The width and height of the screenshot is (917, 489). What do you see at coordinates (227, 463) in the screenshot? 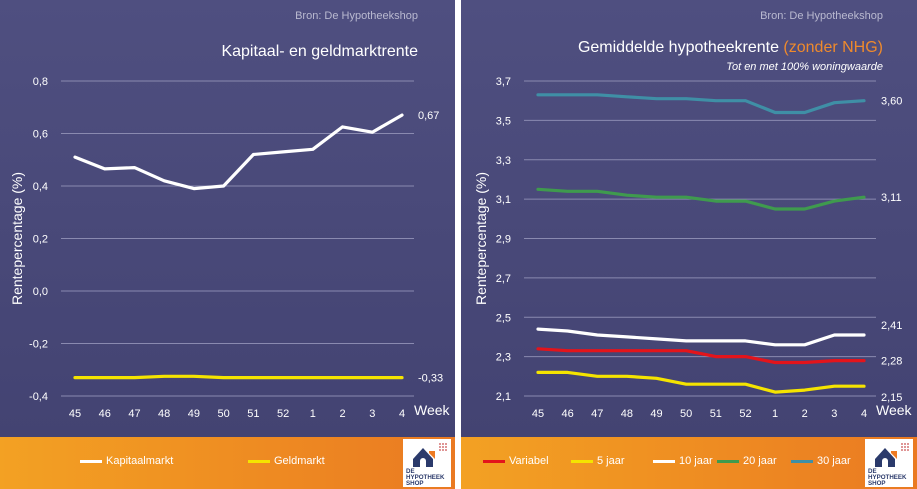
I see `legend-bar: Kapitaalmarkt Geldmarkt DE HYPOTHEEK SHOP` at bounding box center [227, 463].